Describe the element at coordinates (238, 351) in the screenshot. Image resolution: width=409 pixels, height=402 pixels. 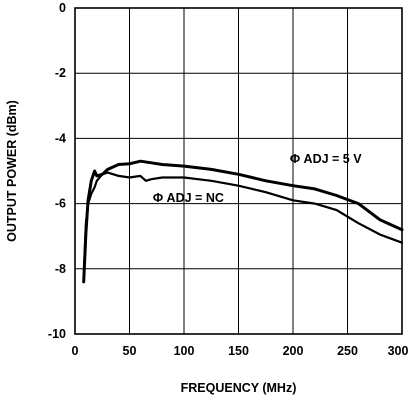
I see `x-tick-label: 150` at that location.